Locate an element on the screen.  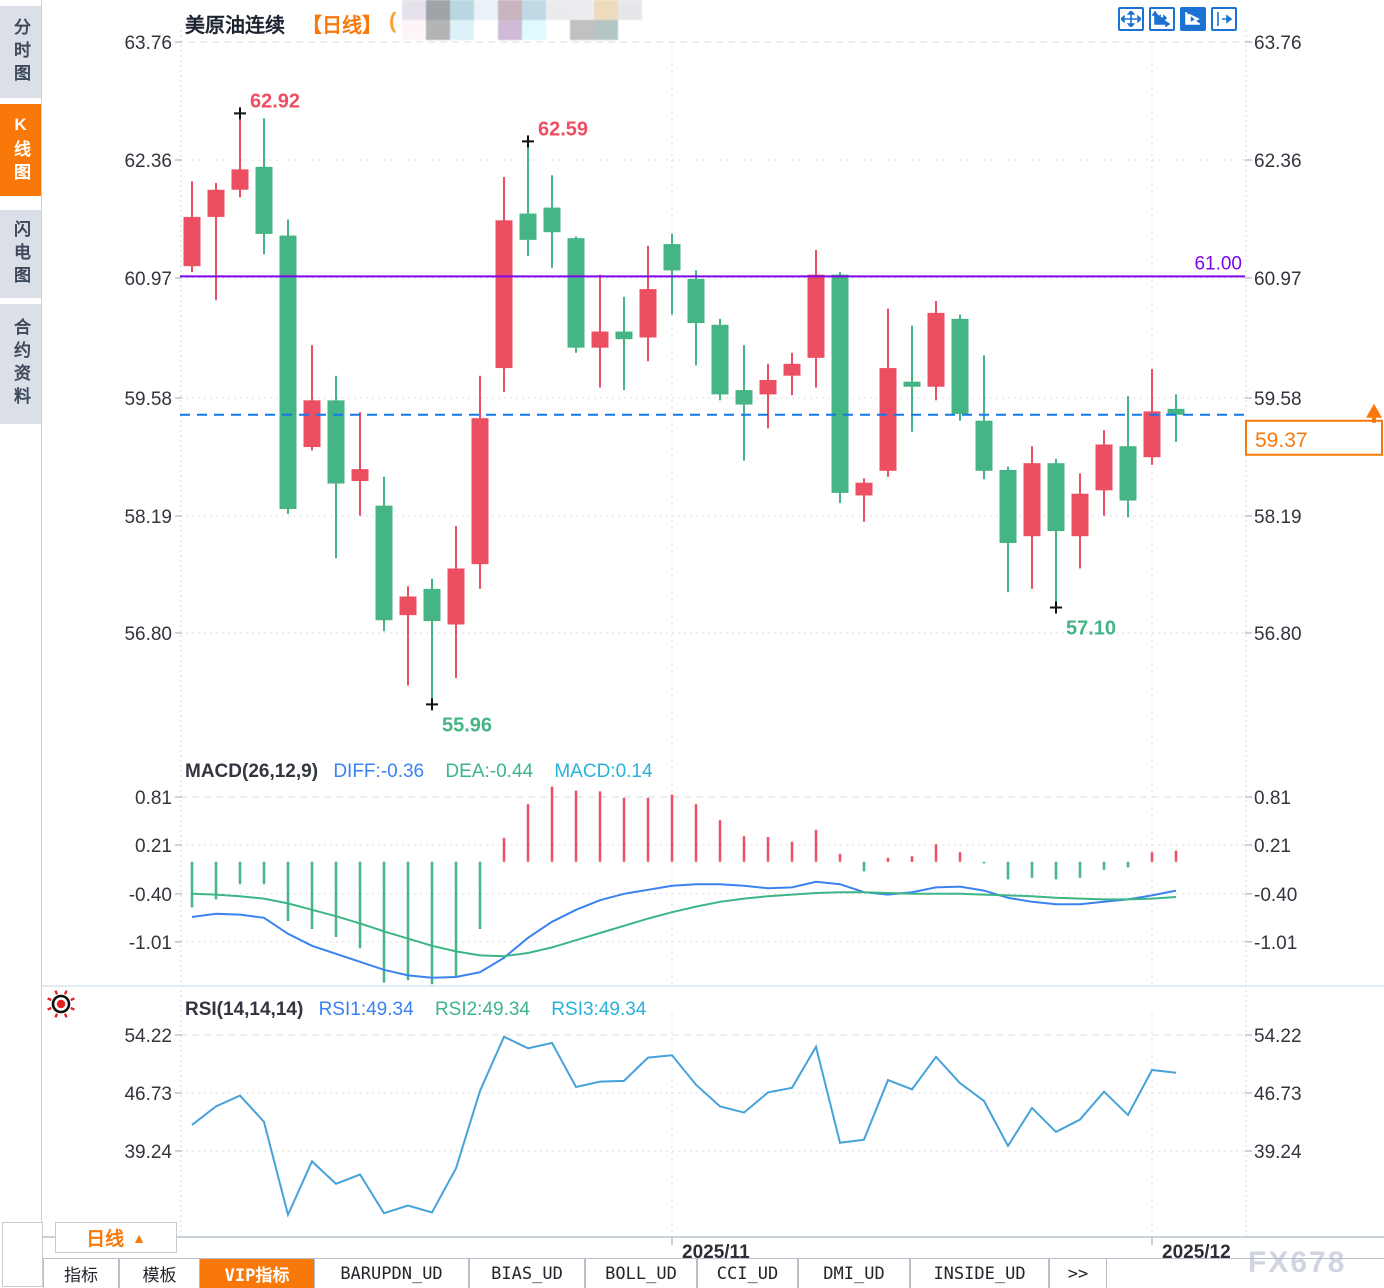
extremum-price-label: 55.96 is located at coordinates (467, 725).